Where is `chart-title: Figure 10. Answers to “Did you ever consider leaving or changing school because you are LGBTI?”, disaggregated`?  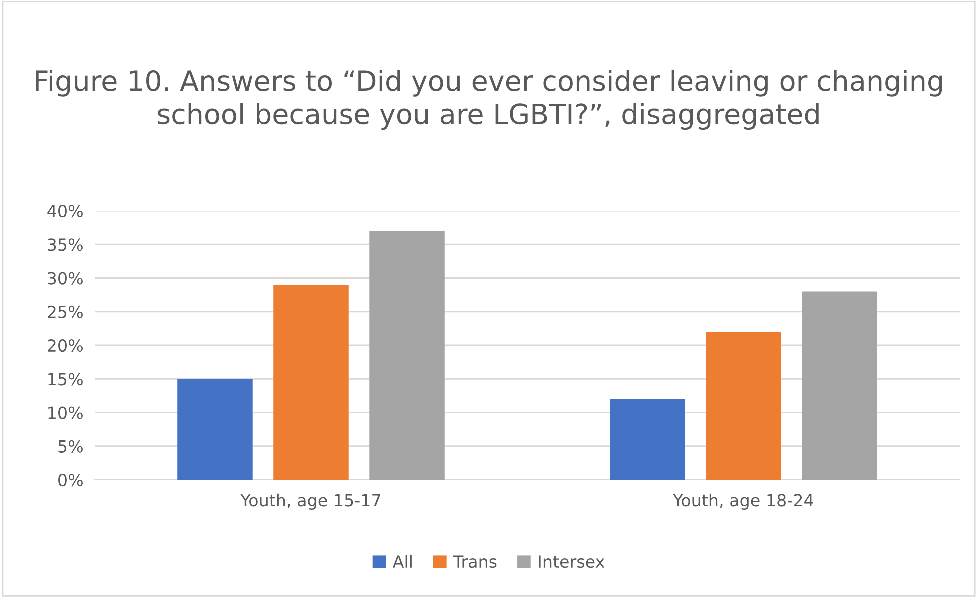
chart-title: Figure 10. Answers to “Did you ever consider leaving or changing school because you are LGBTI?”, disaggregated is located at coordinates (489, 100).